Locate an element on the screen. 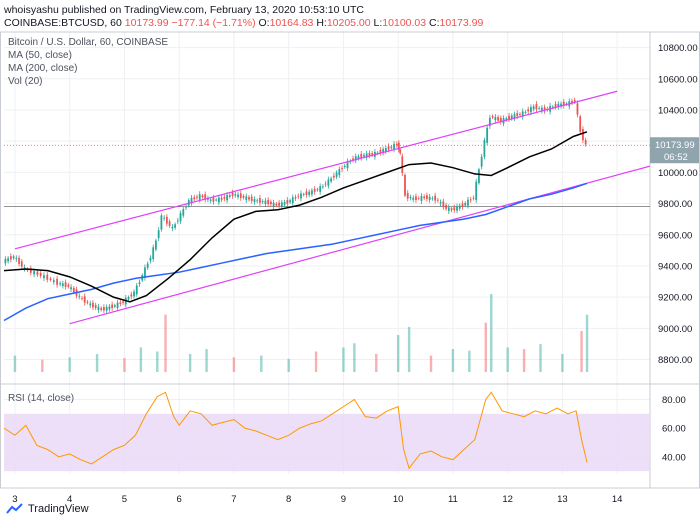  last-price-value: 10173.99 is located at coordinates (675, 145).